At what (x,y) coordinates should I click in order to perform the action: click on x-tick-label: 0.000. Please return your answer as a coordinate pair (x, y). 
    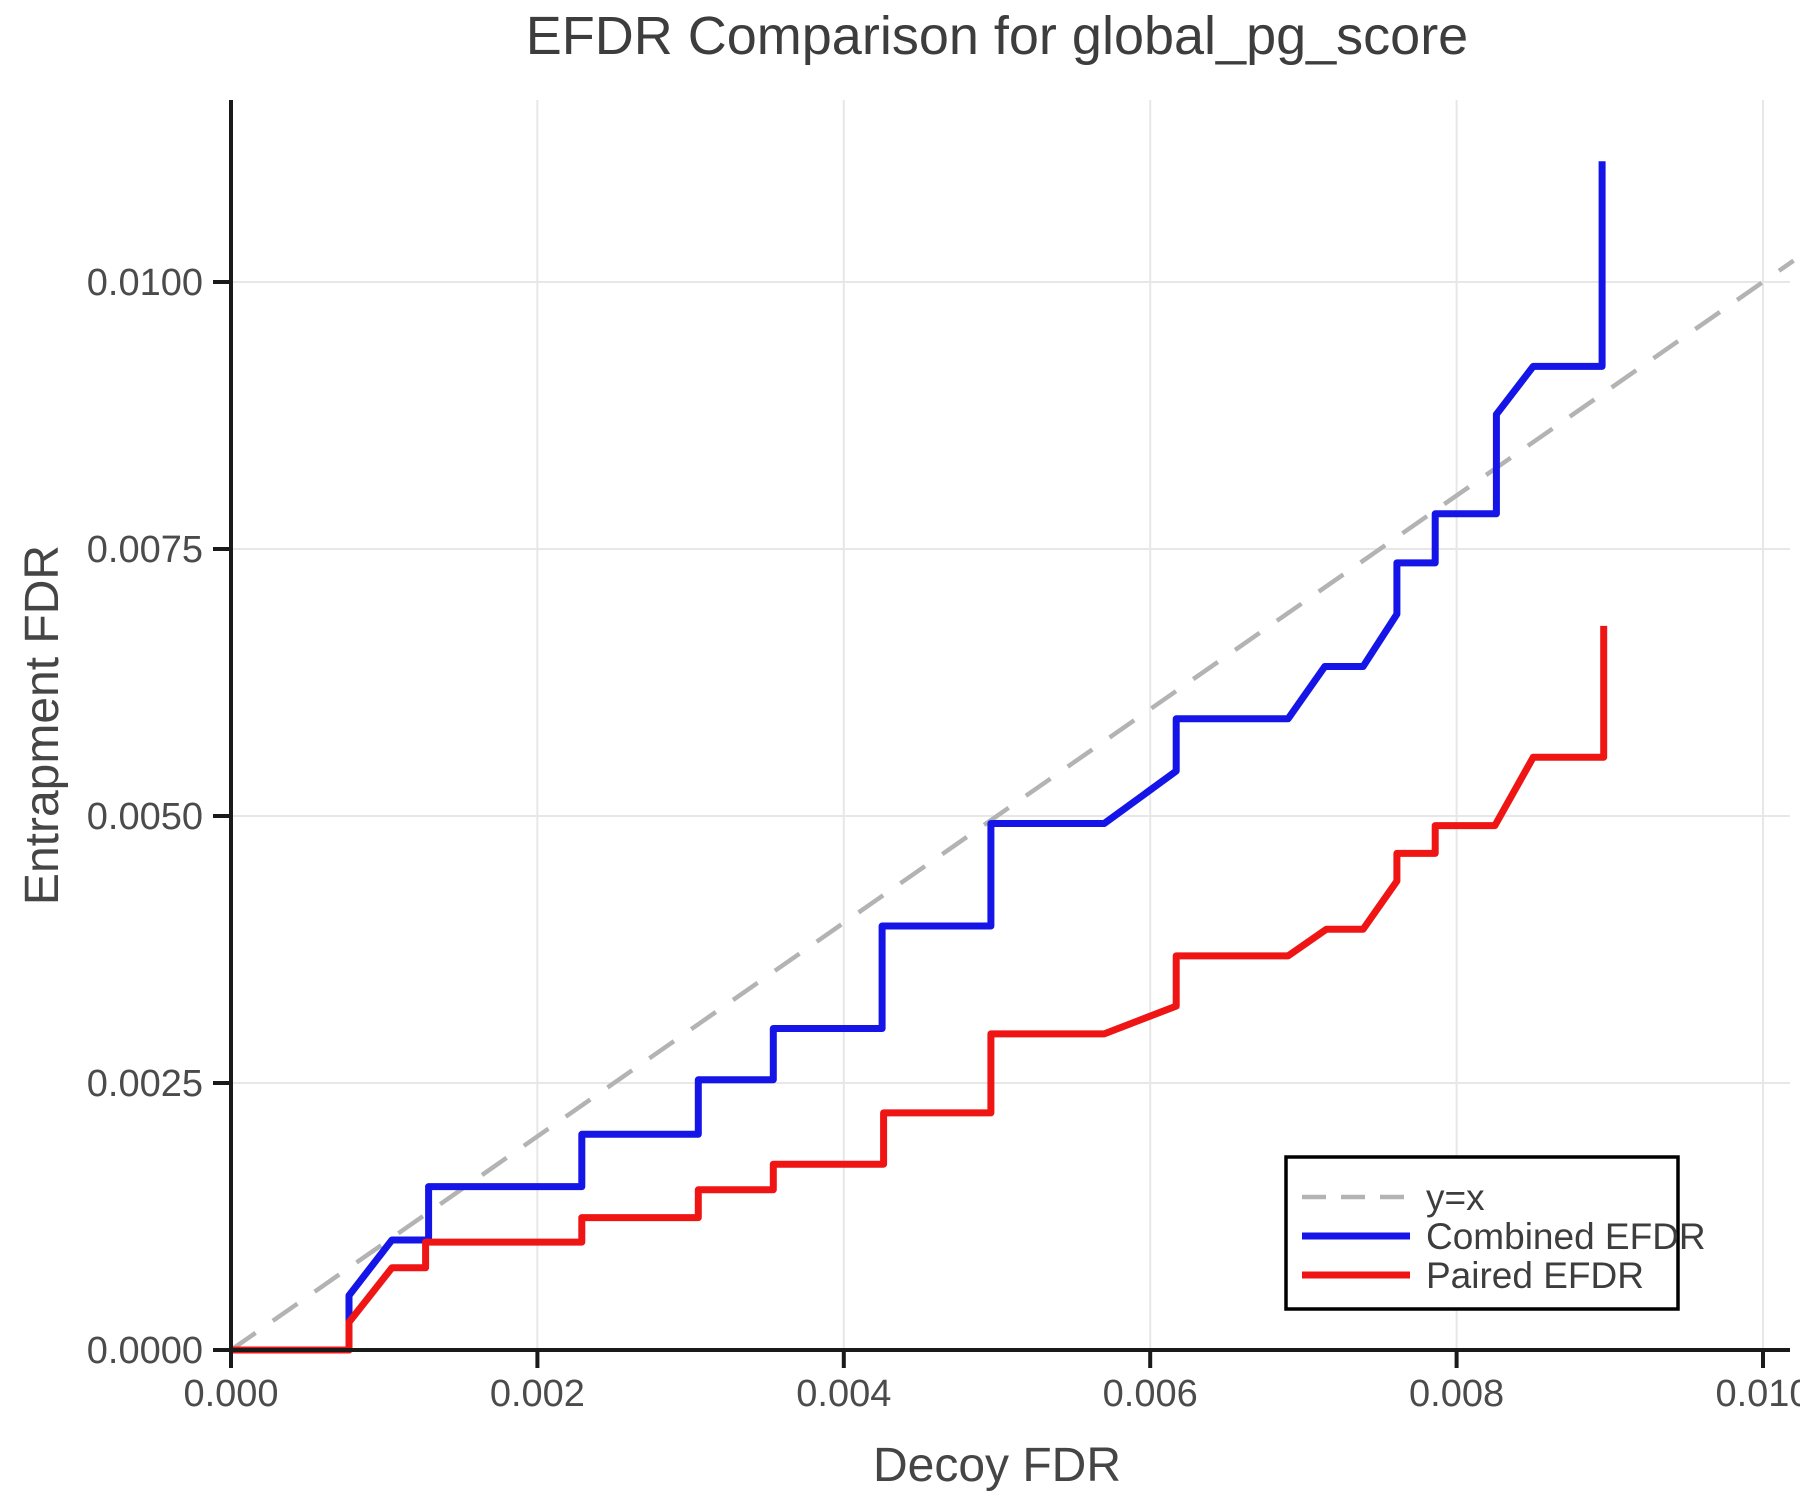
    Looking at the image, I should click on (230, 1394).